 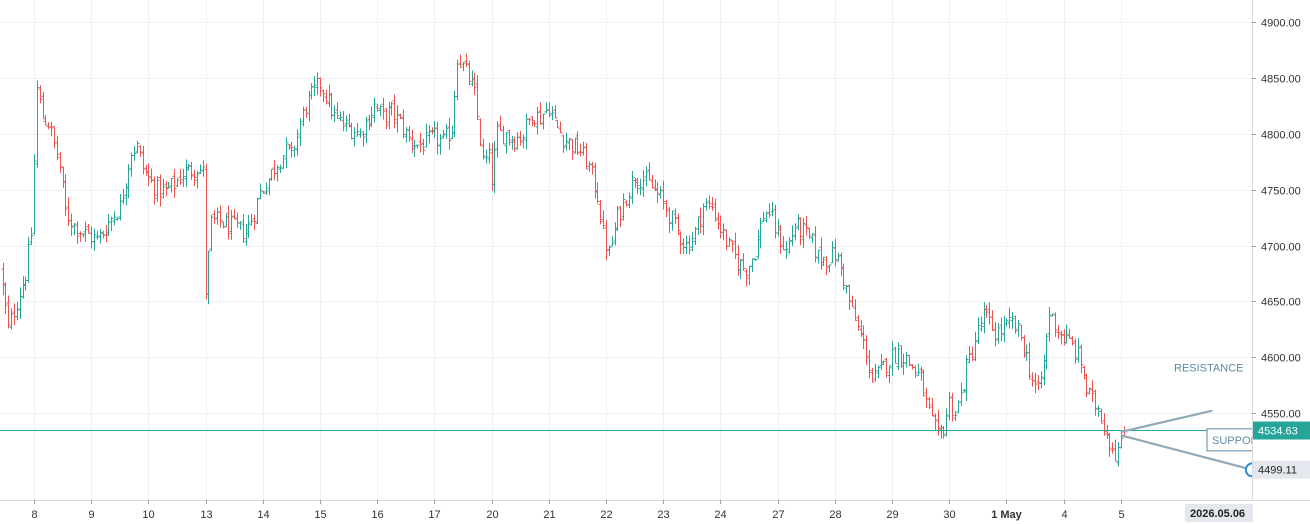 I want to click on support-trendline, so click(x=1186, y=452).